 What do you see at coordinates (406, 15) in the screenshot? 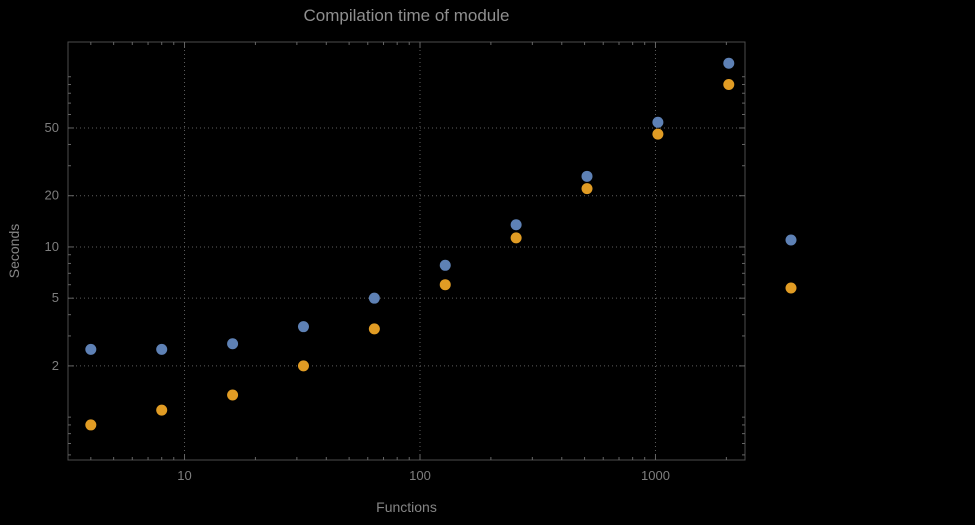
I see `chart-title: Compilation time of module` at bounding box center [406, 15].